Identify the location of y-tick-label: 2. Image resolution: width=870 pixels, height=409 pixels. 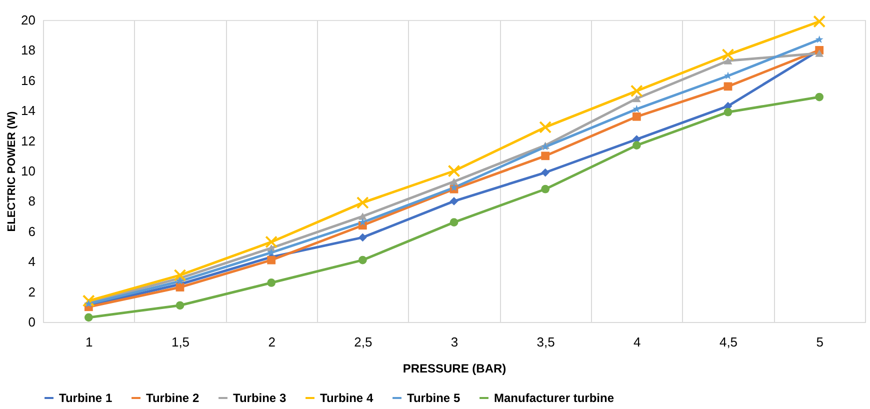
(32, 292).